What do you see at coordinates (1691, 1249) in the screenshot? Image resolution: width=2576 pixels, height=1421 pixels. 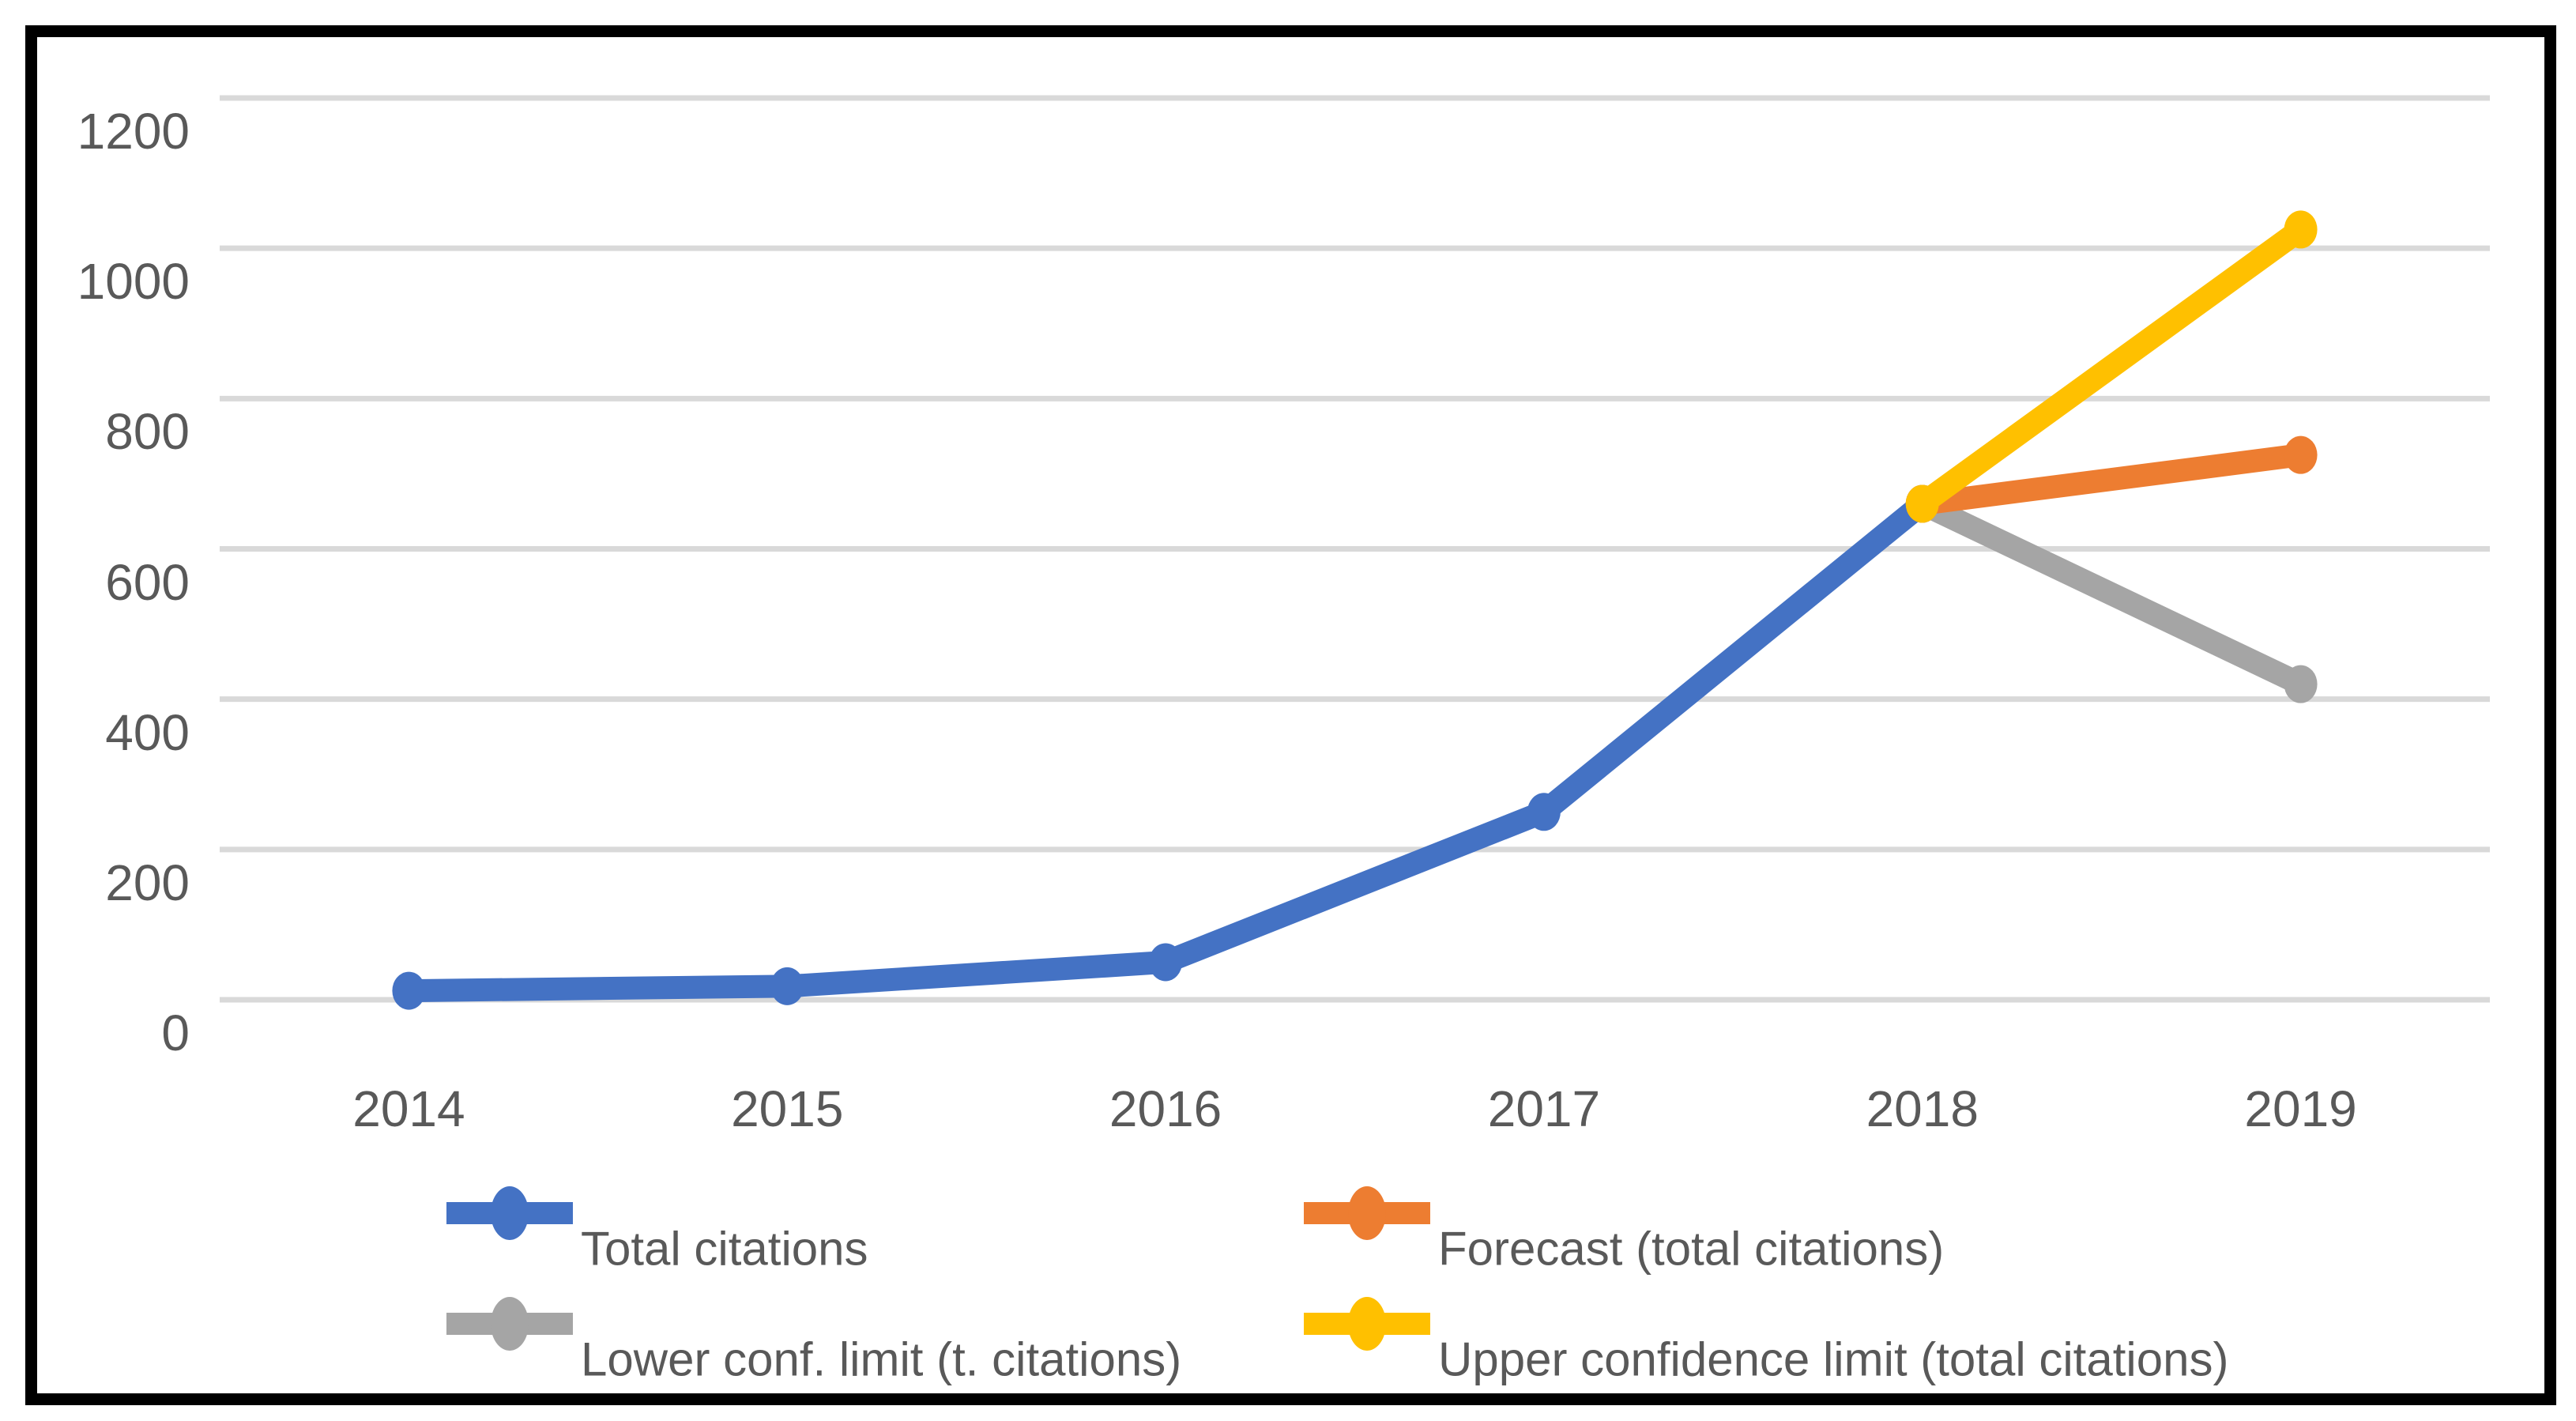 I see `legend-label-forecast-total-citations: Forecast (total citations)` at bounding box center [1691, 1249].